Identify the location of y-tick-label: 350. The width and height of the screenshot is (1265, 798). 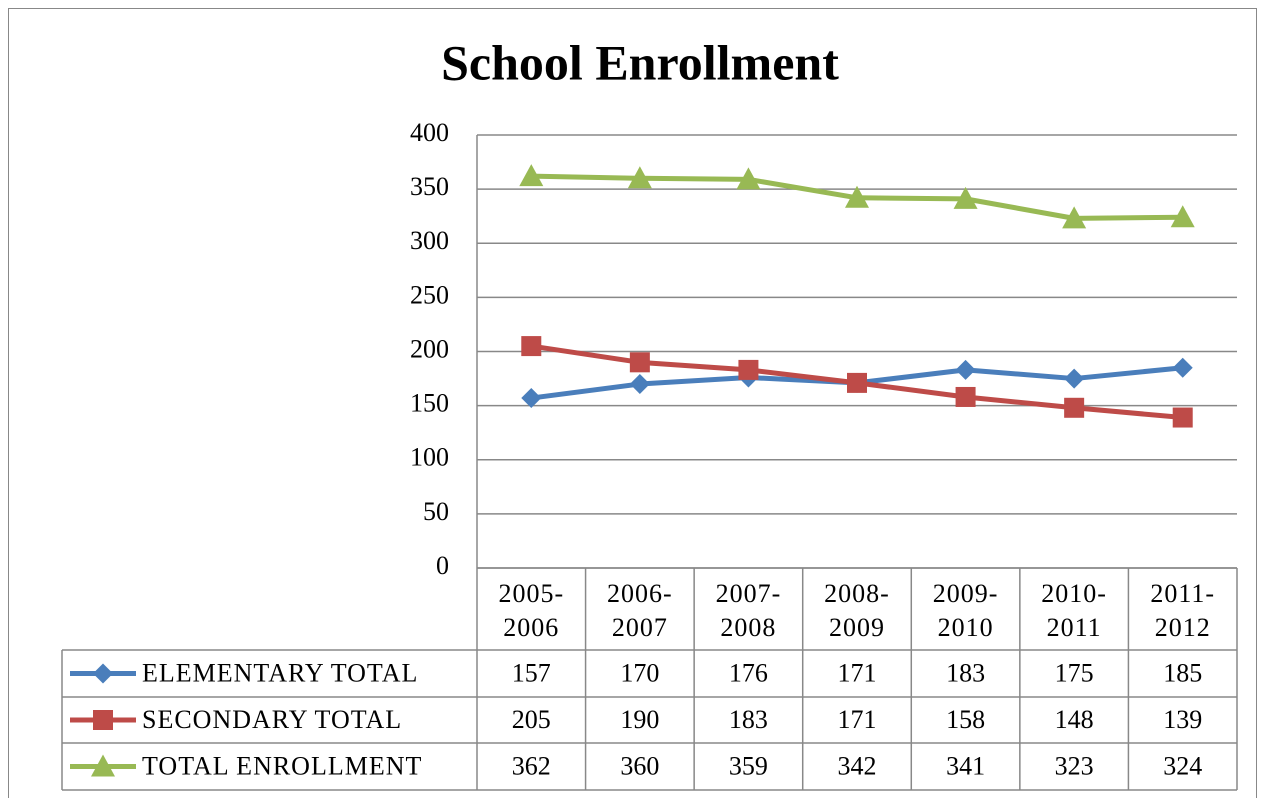
(429, 186).